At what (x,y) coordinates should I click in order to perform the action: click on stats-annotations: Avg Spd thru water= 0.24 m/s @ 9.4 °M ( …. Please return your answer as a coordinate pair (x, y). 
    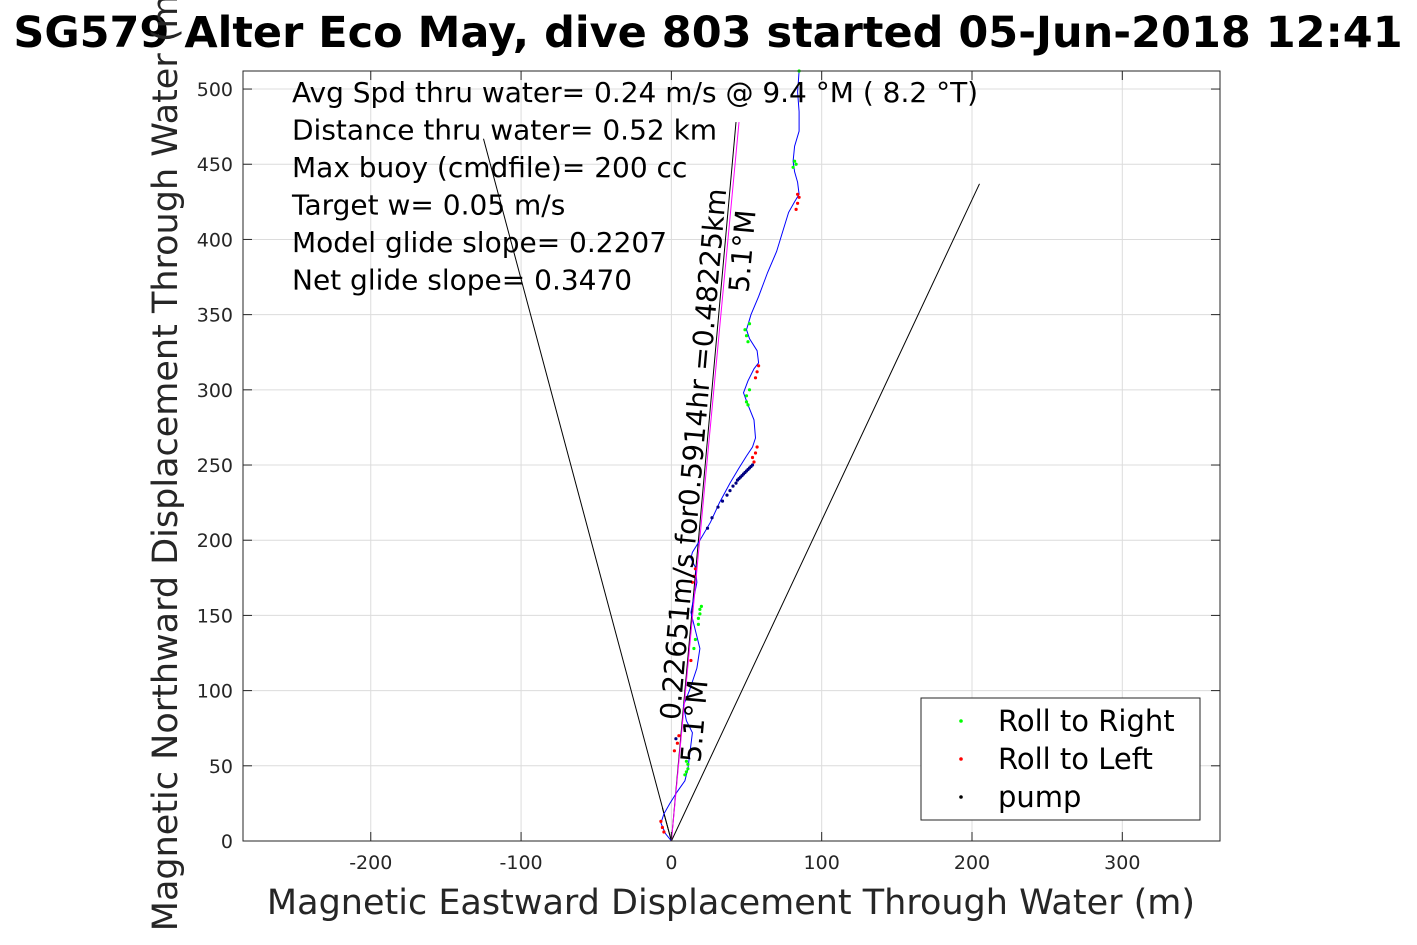
    Looking at the image, I should click on (634, 186).